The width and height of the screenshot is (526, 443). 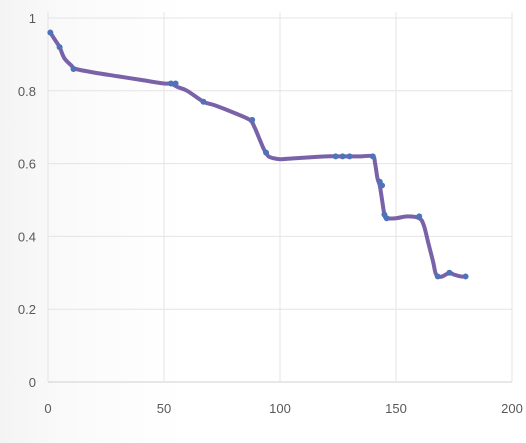 What do you see at coordinates (280, 408) in the screenshot?
I see `x-tick-label: 100` at bounding box center [280, 408].